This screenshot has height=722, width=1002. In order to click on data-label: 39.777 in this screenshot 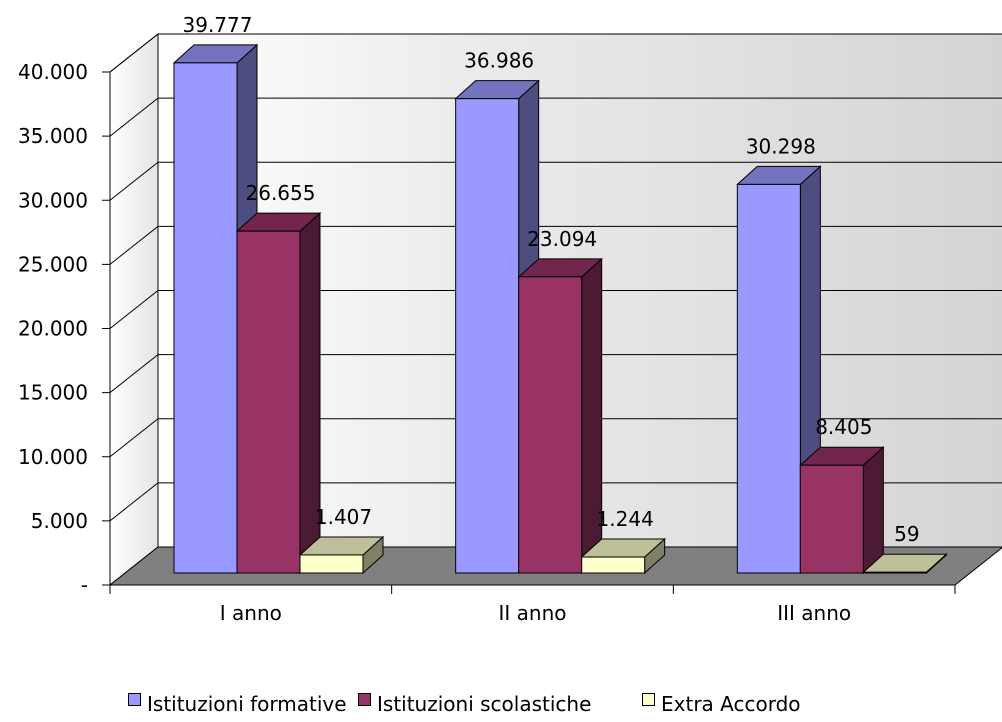, I will do `click(218, 25)`.